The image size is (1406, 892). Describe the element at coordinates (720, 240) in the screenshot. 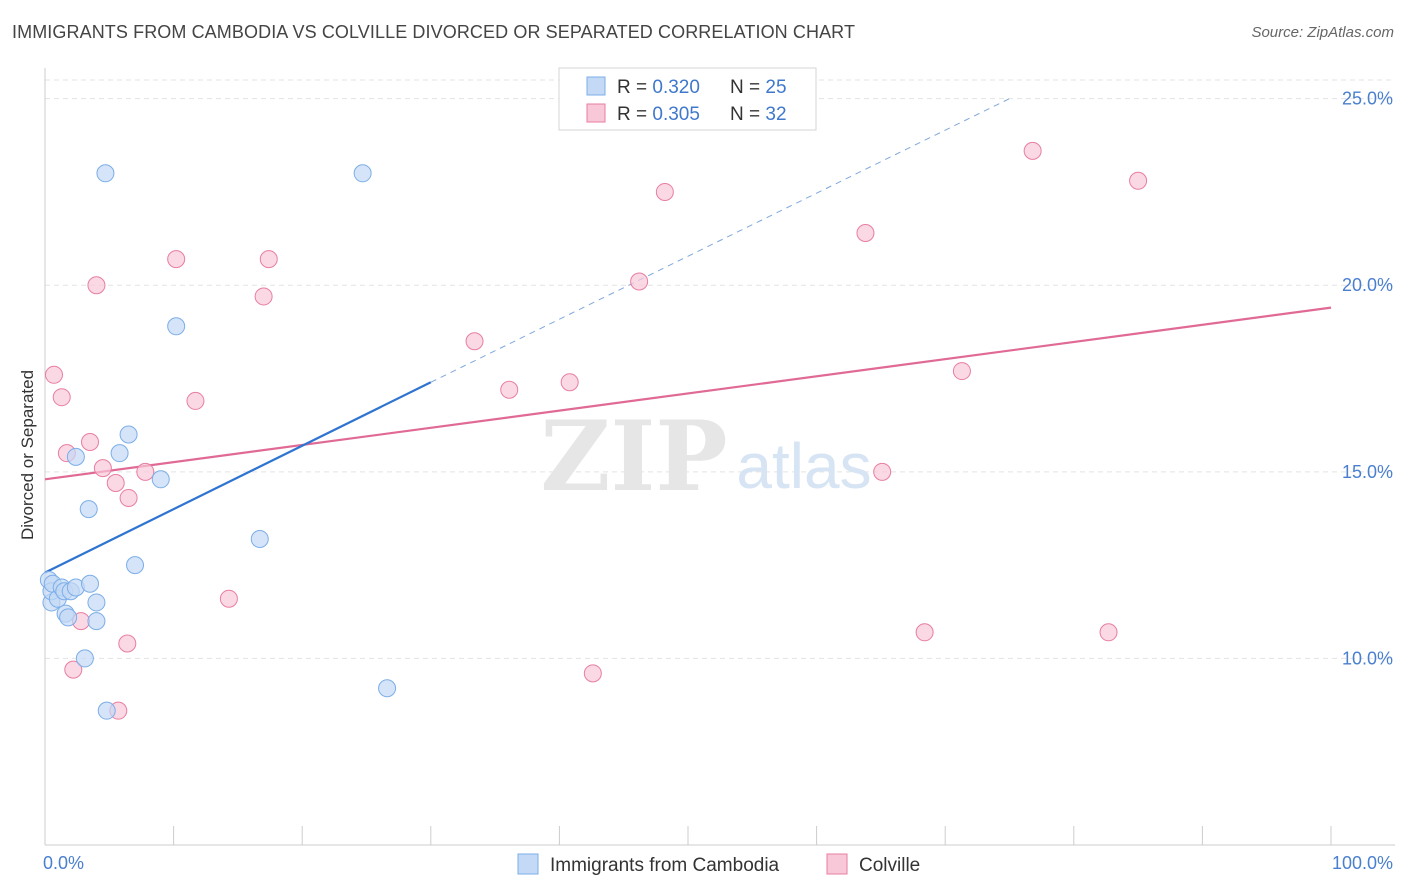

I see `trendline-cambodia-extension` at that location.